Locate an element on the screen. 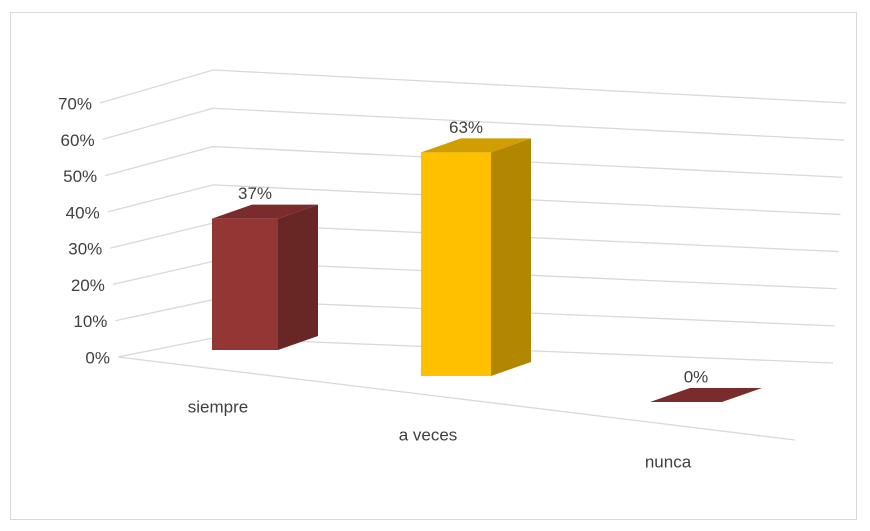  y-tick-label: 50% is located at coordinates (80, 176).